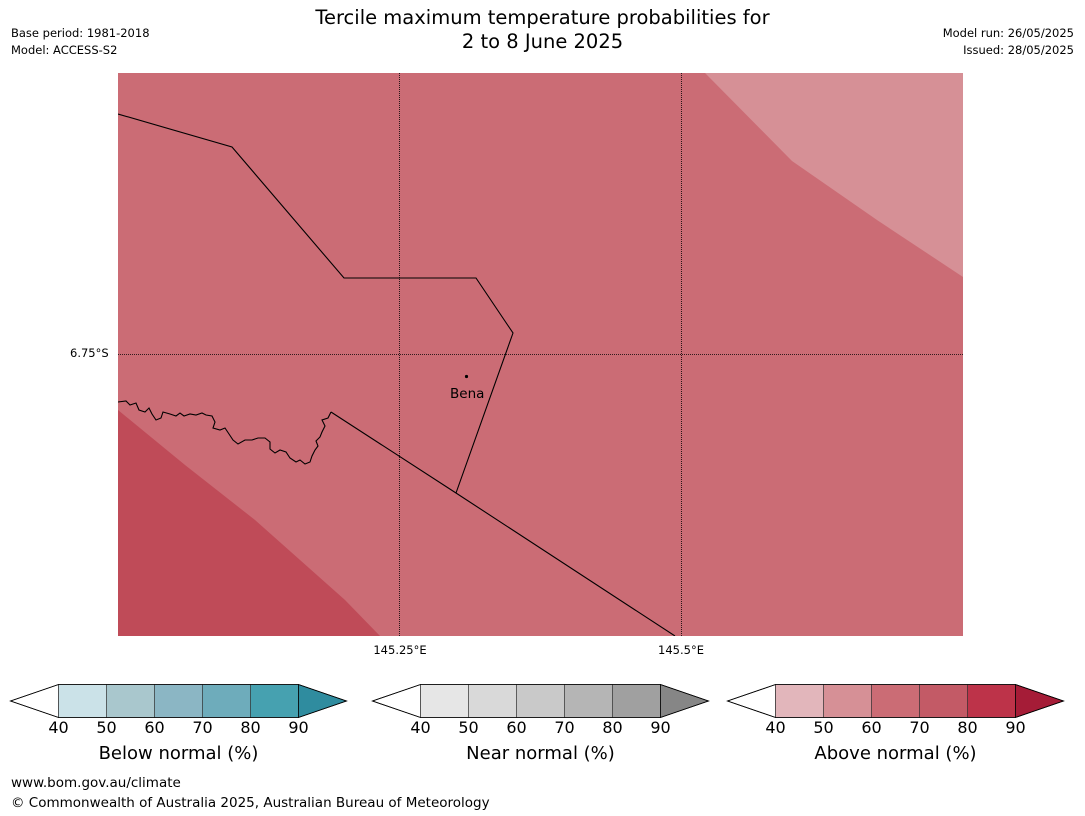 This screenshot has height=816, width=1085. I want to click on map-fill-dark-region, so click(249, 523).